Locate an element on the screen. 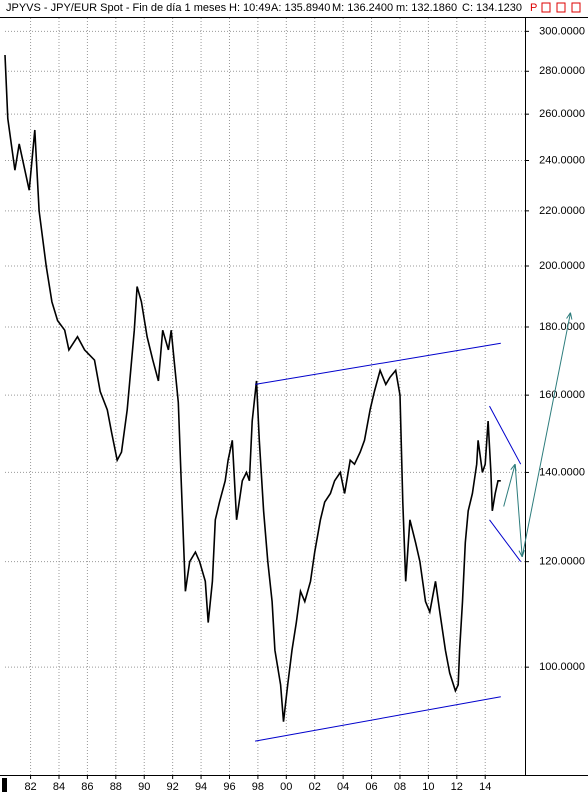 This screenshot has height=794, width=588. x-tick-label: 94 is located at coordinates (201, 787).